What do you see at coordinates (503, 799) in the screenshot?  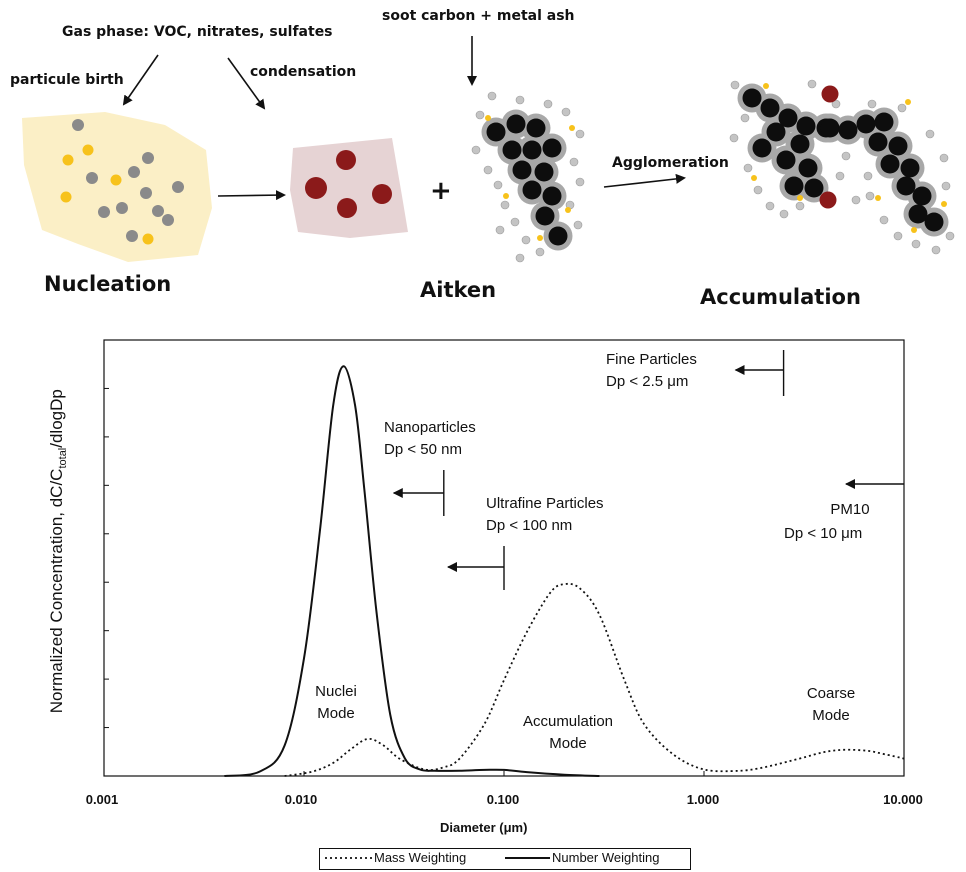 I see `x-tick-label: 0.100` at bounding box center [503, 799].